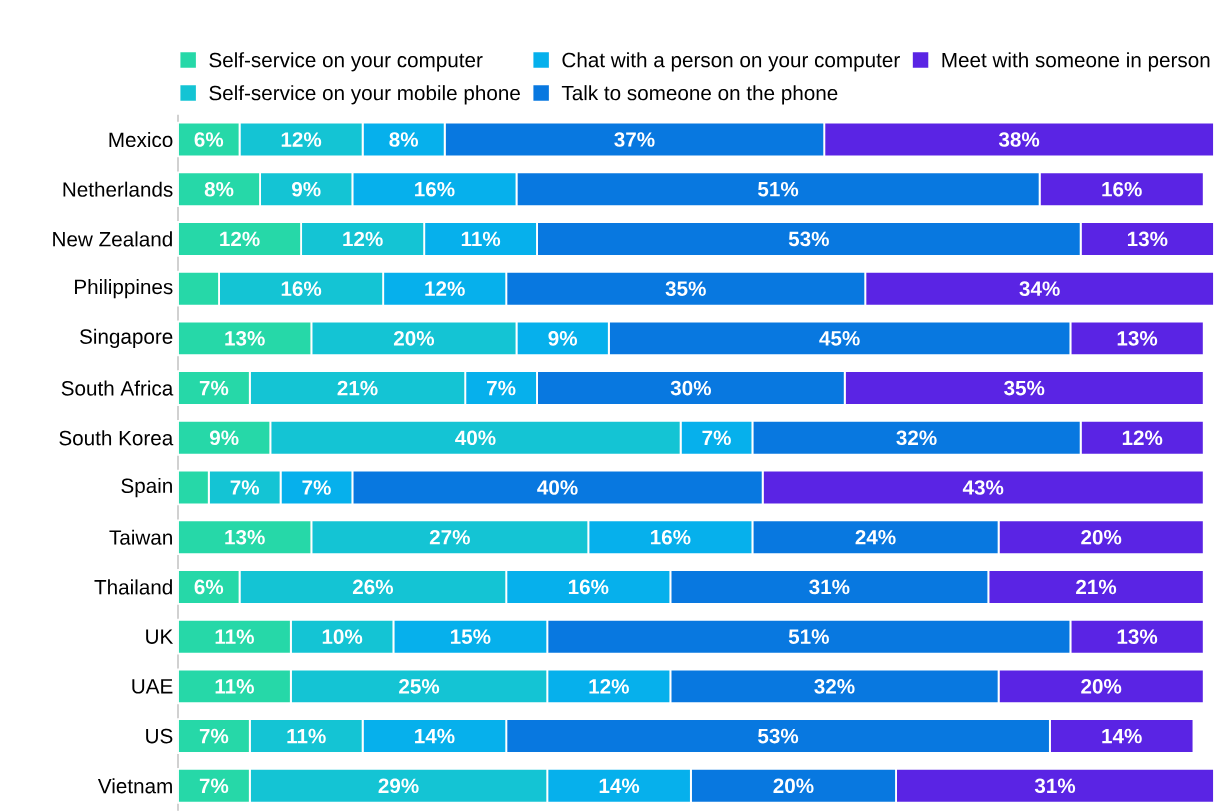 This screenshot has height=812, width=1232. Describe the element at coordinates (1039, 288) in the screenshot. I see `data-label: 34%` at that location.